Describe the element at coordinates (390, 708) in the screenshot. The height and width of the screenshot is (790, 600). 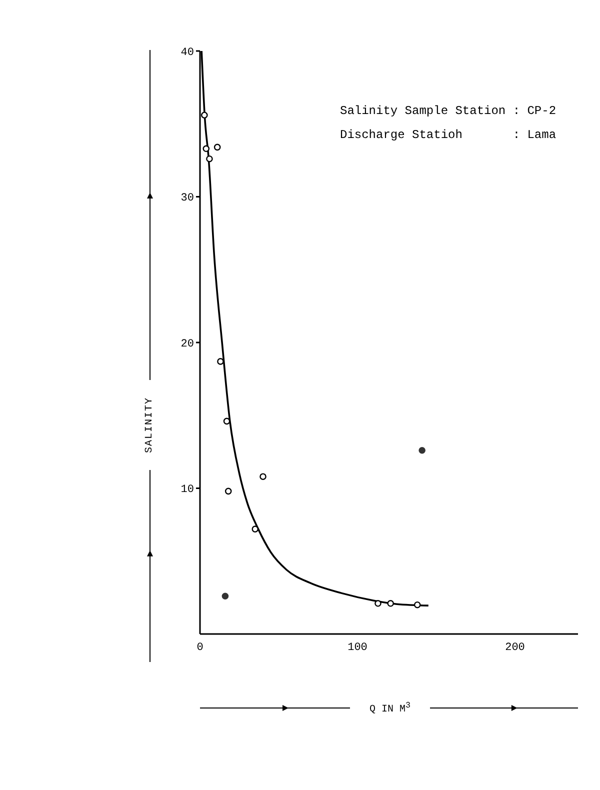
I see `x-axis-title: Q IN M$^{3}$` at that location.